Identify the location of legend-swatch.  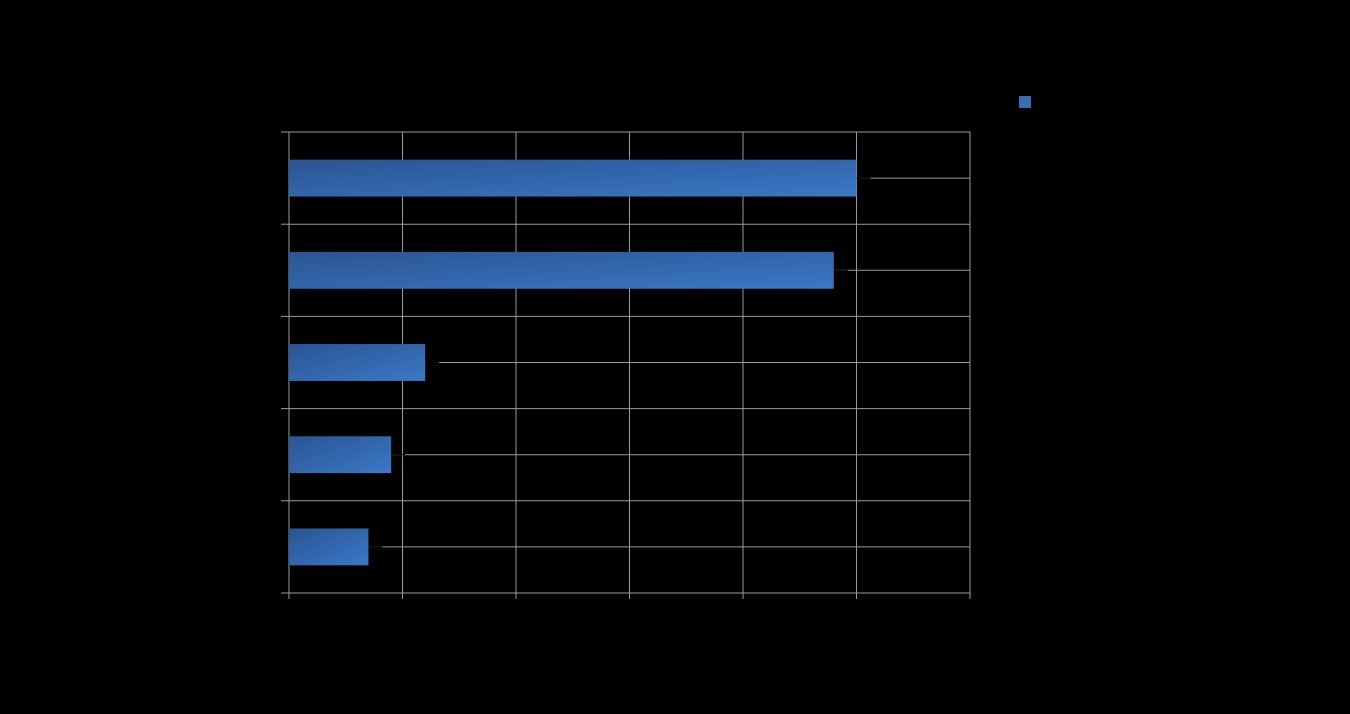
(1025, 102).